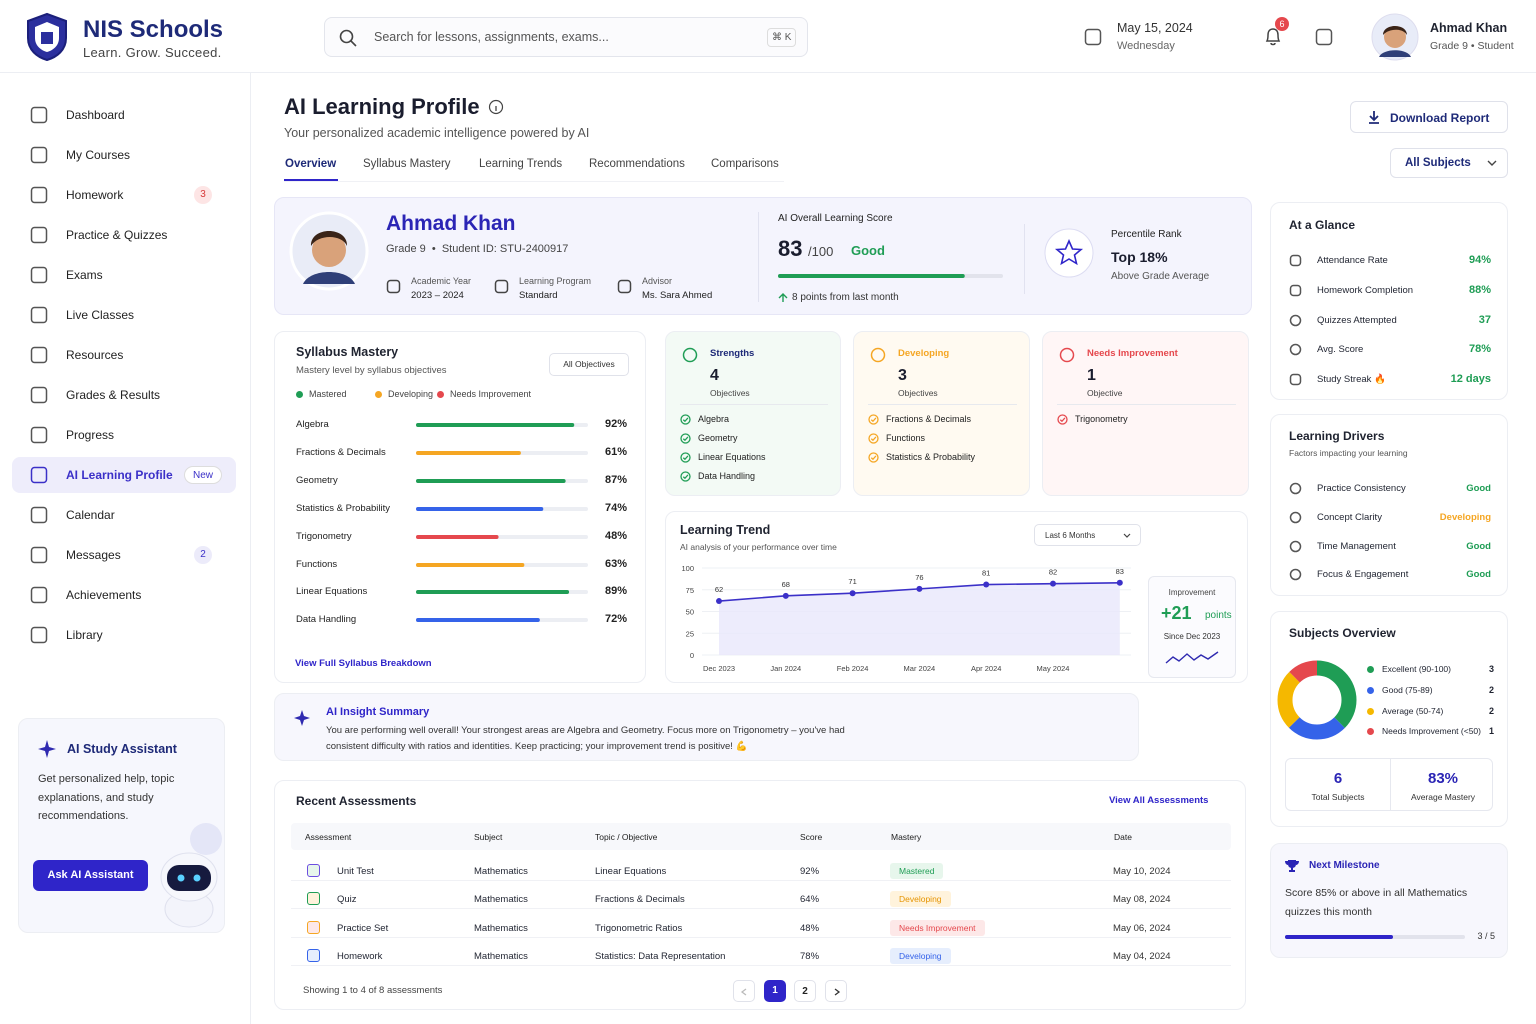  I want to click on nav-label: Practice & Quizzes, so click(117, 235).